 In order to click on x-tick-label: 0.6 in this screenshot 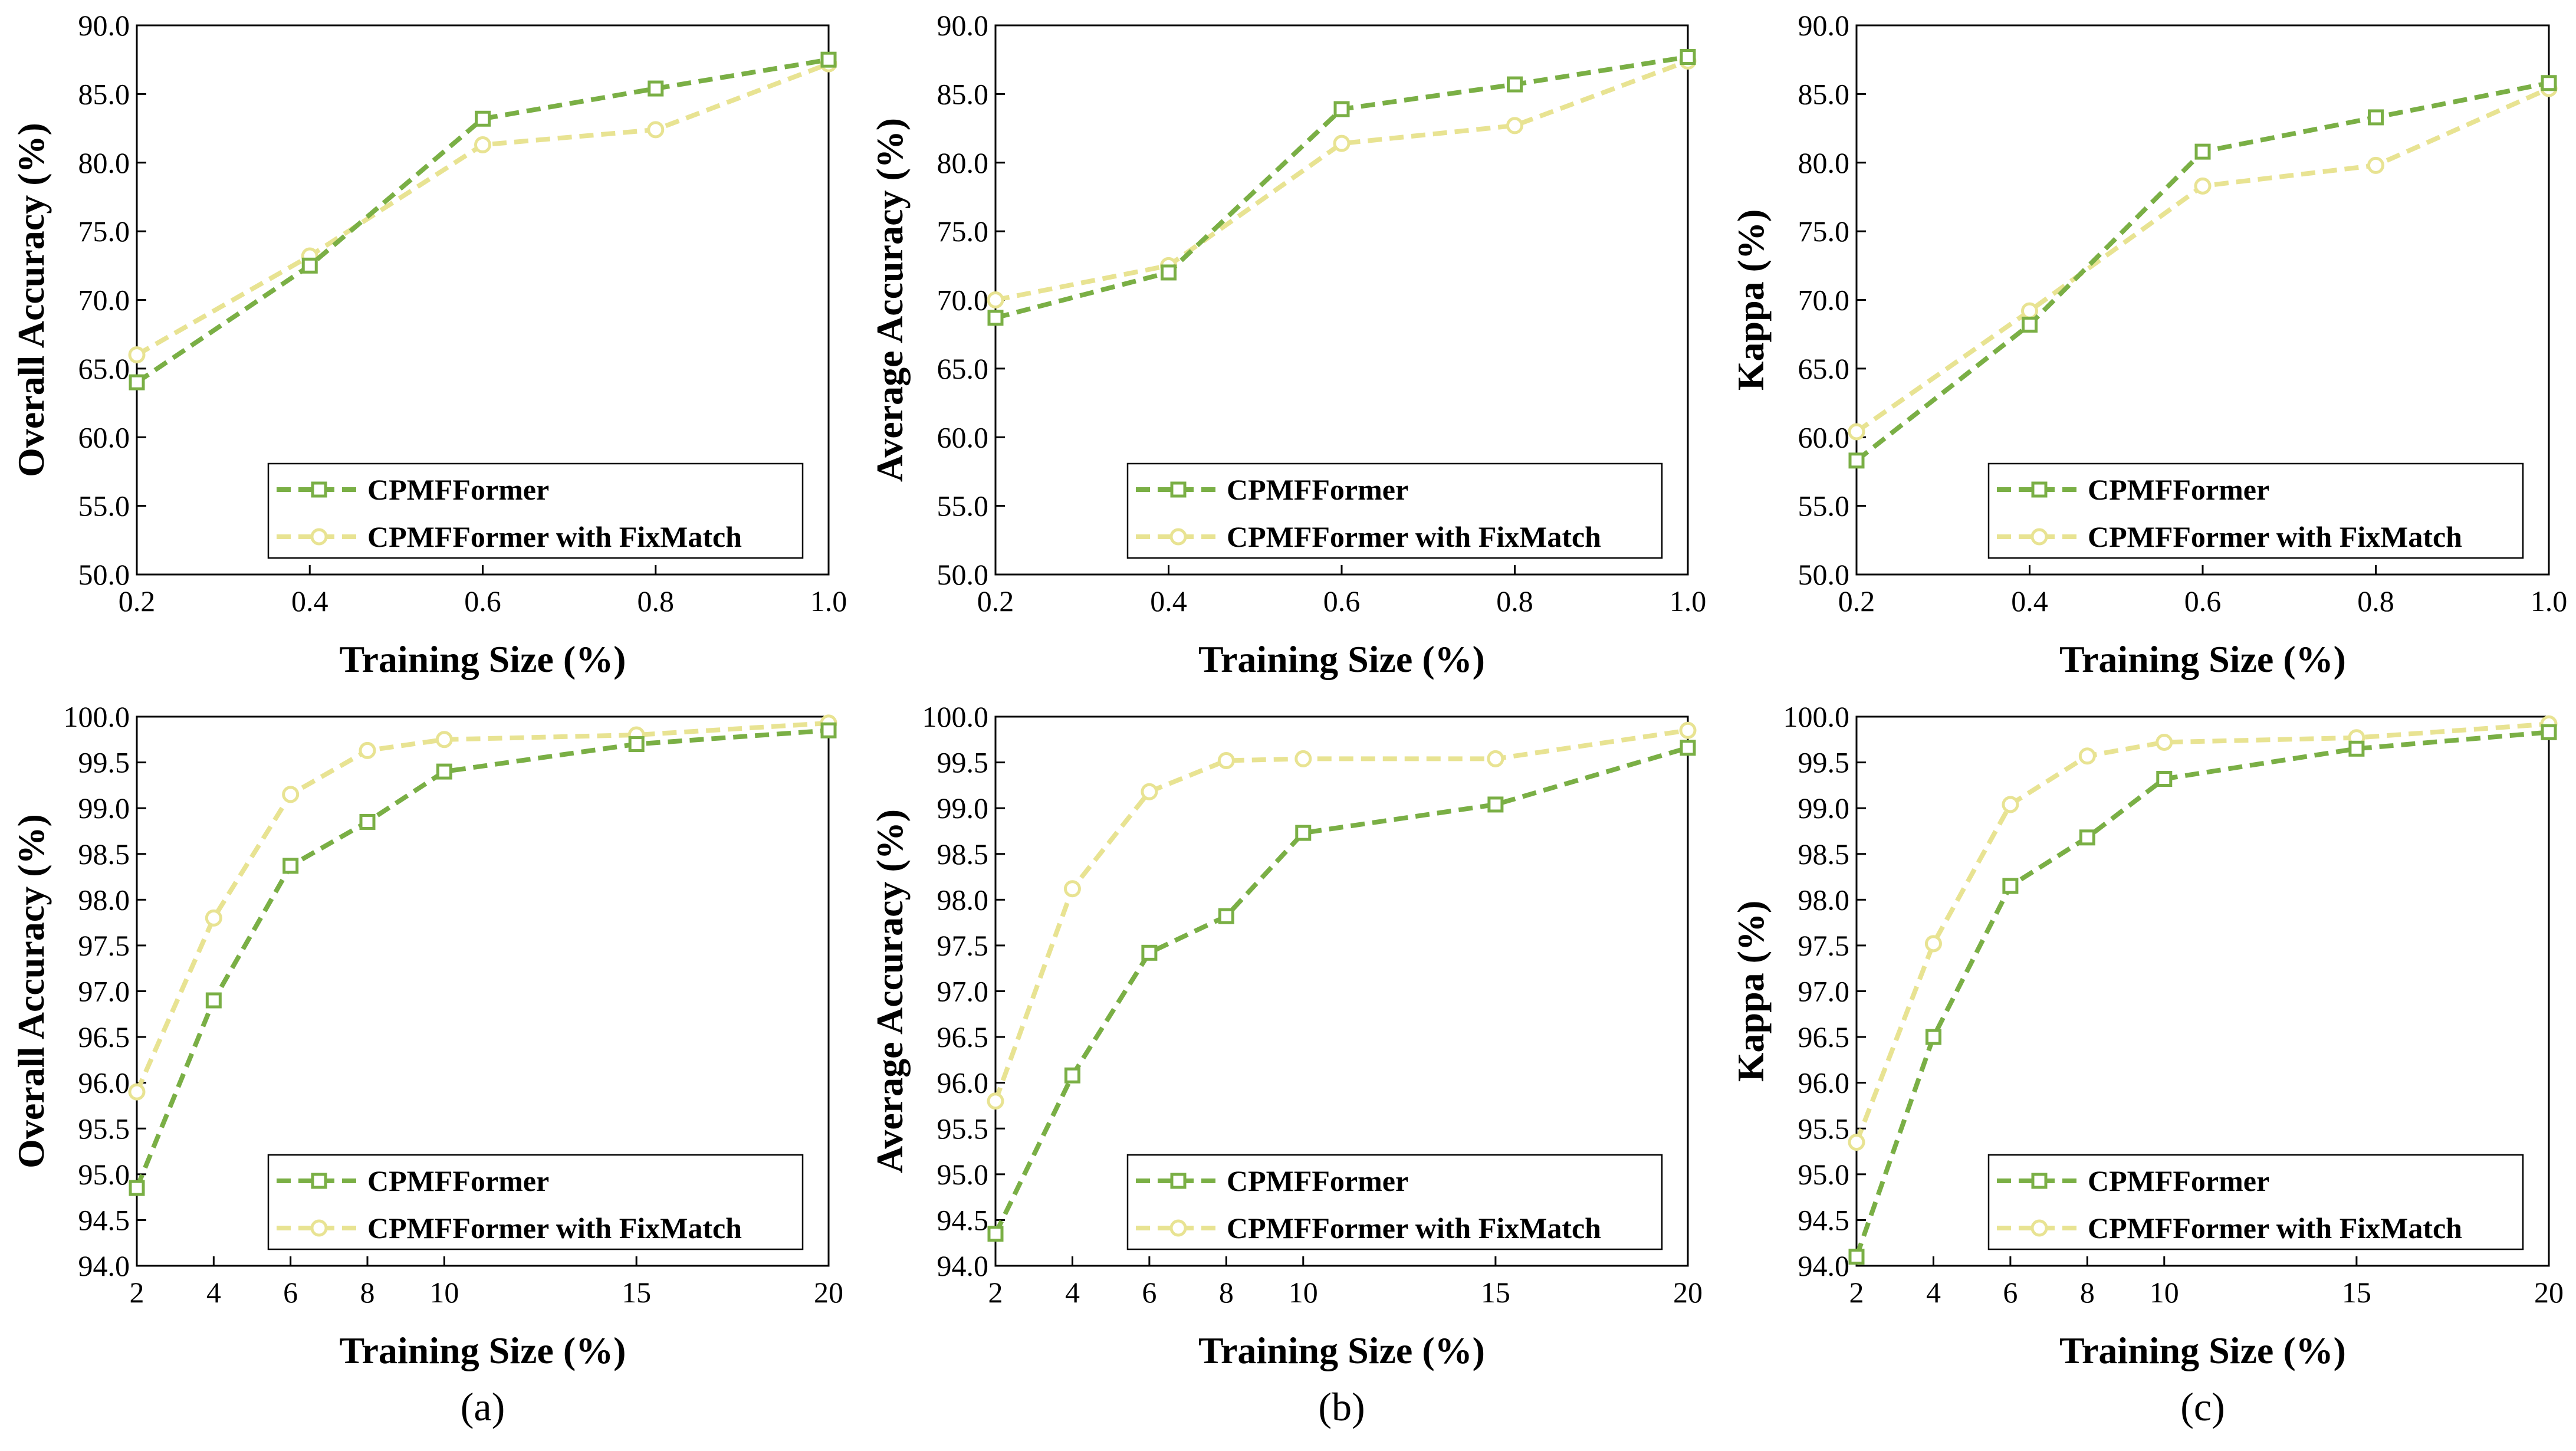, I will do `click(2203, 601)`.